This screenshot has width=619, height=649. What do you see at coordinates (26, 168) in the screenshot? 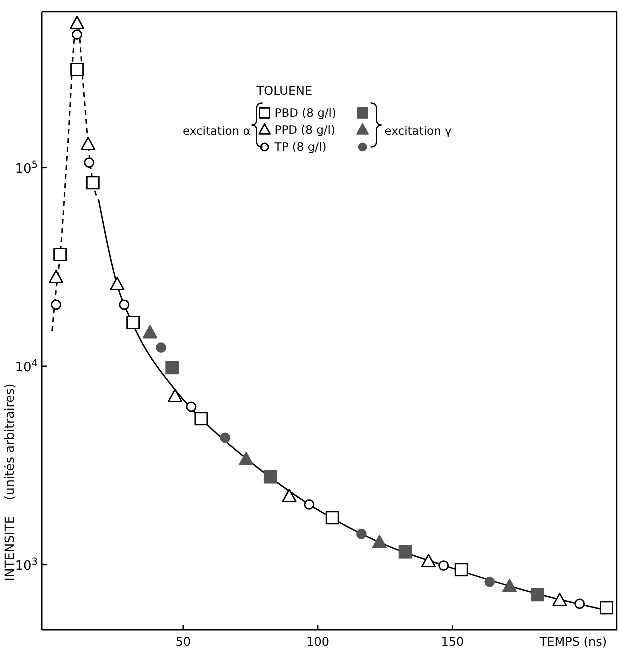
I see `y-tick-label: 10$^{5}$` at bounding box center [26, 168].